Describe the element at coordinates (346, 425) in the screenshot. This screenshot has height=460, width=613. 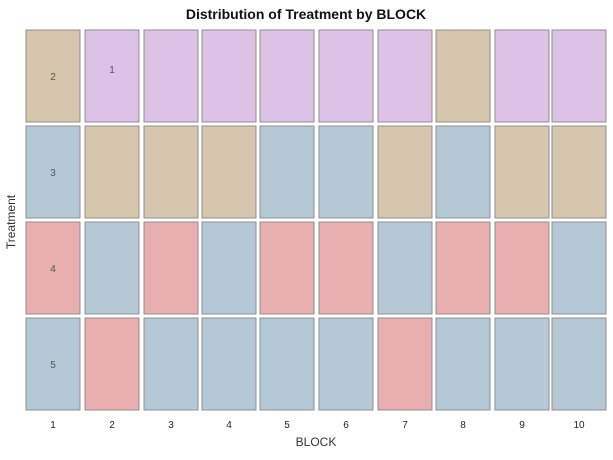
I see `x-tick-6: 6` at that location.